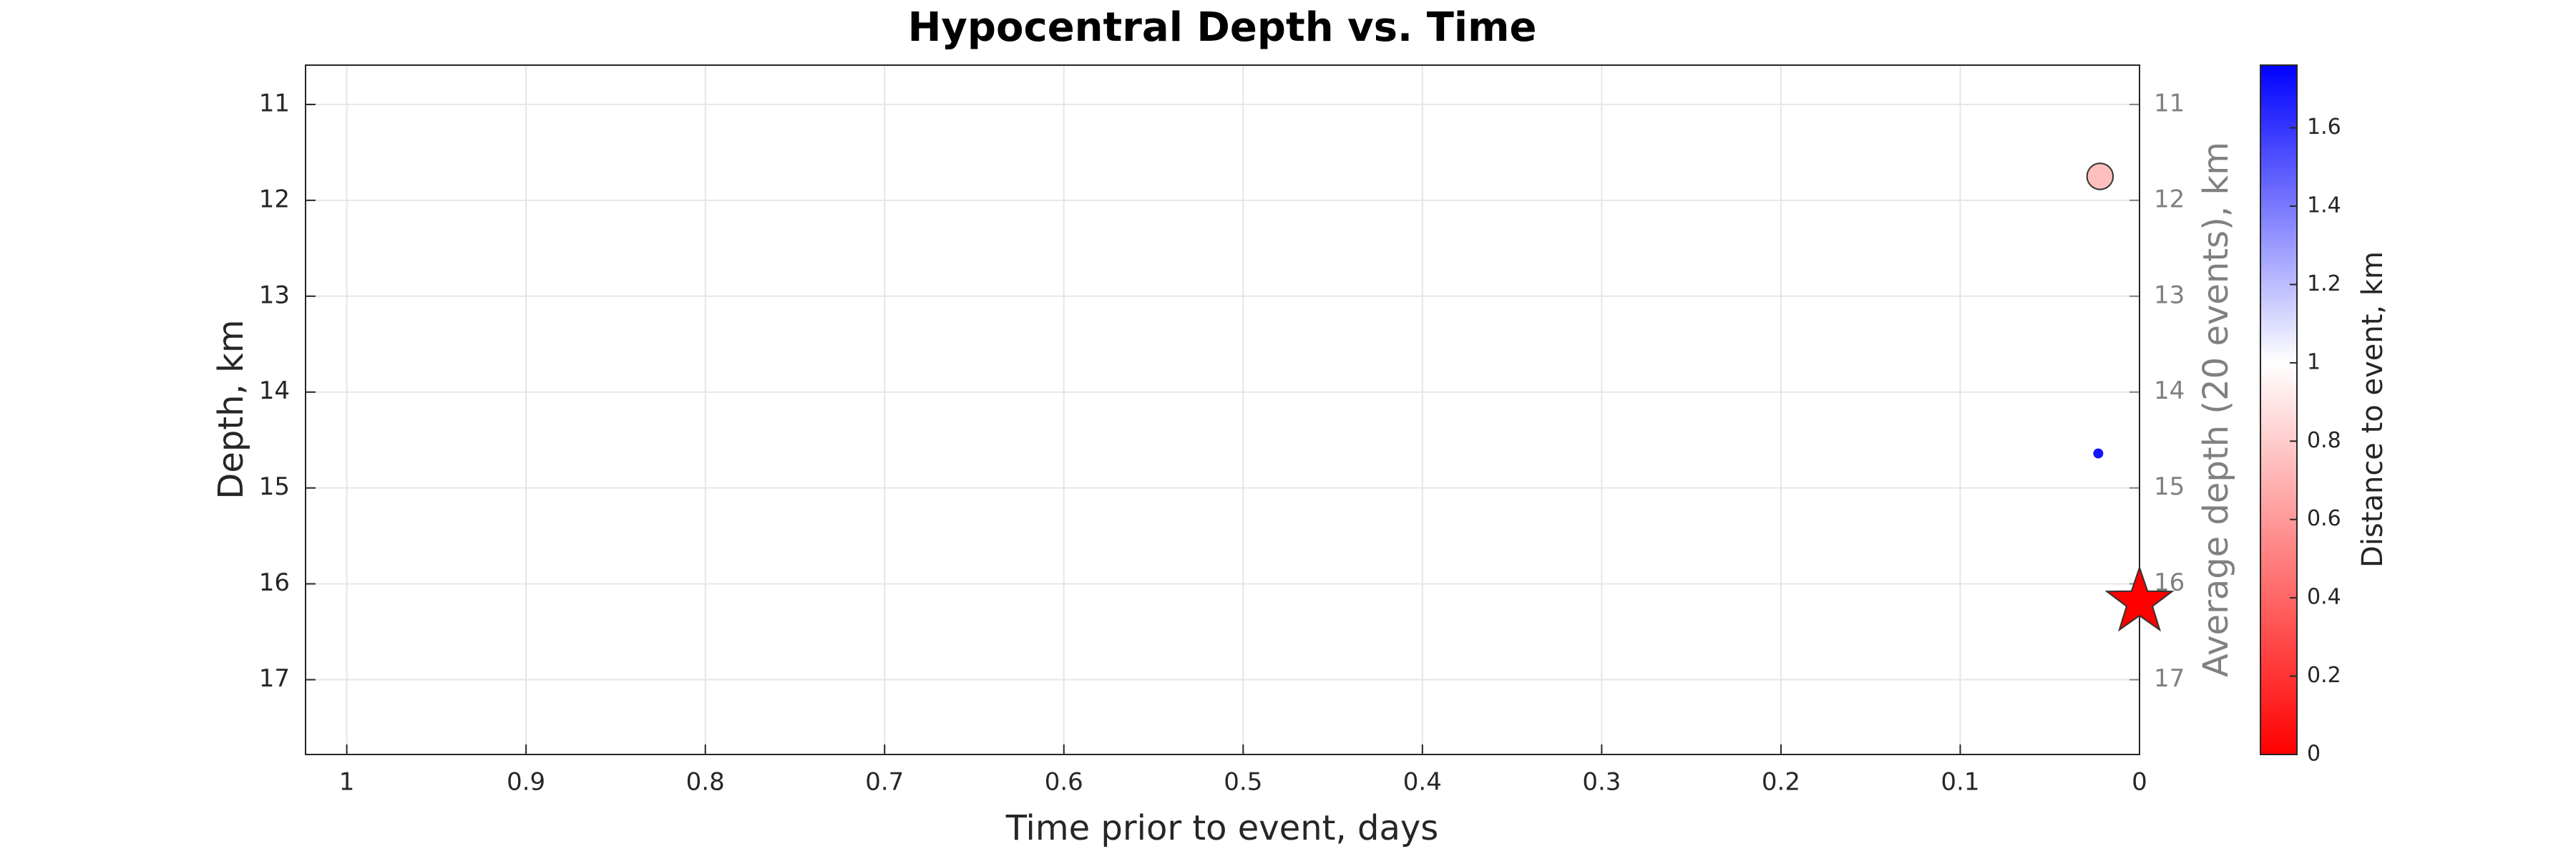 The height and width of the screenshot is (859, 2576). I want to click on y-tick-label: 16, so click(274, 582).